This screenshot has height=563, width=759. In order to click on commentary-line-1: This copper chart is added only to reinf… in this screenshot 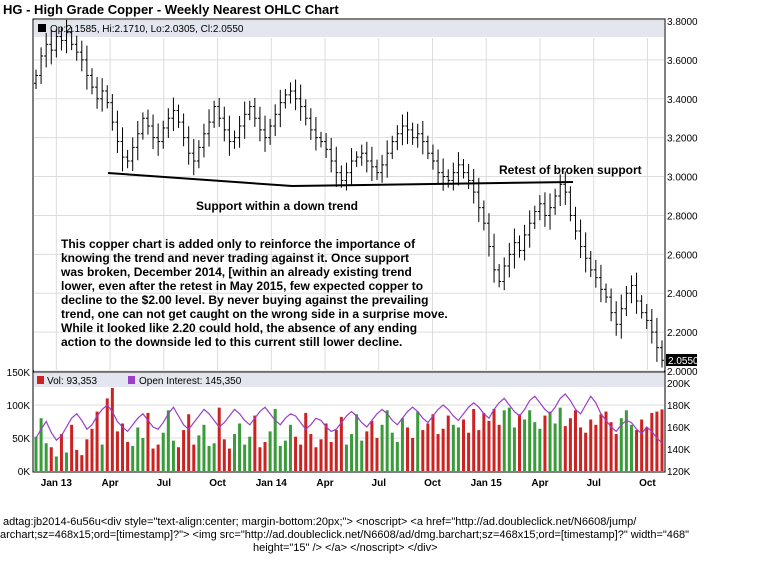, I will do `click(238, 244)`.